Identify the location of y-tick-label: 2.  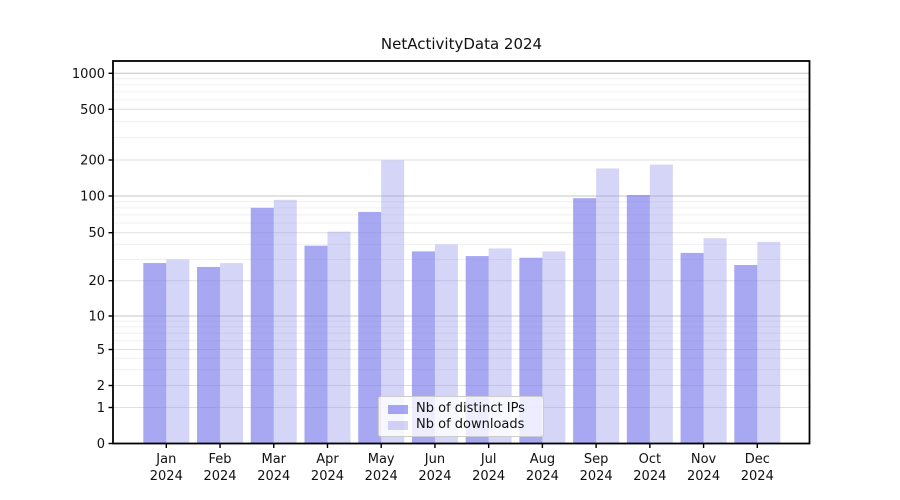
(101, 386).